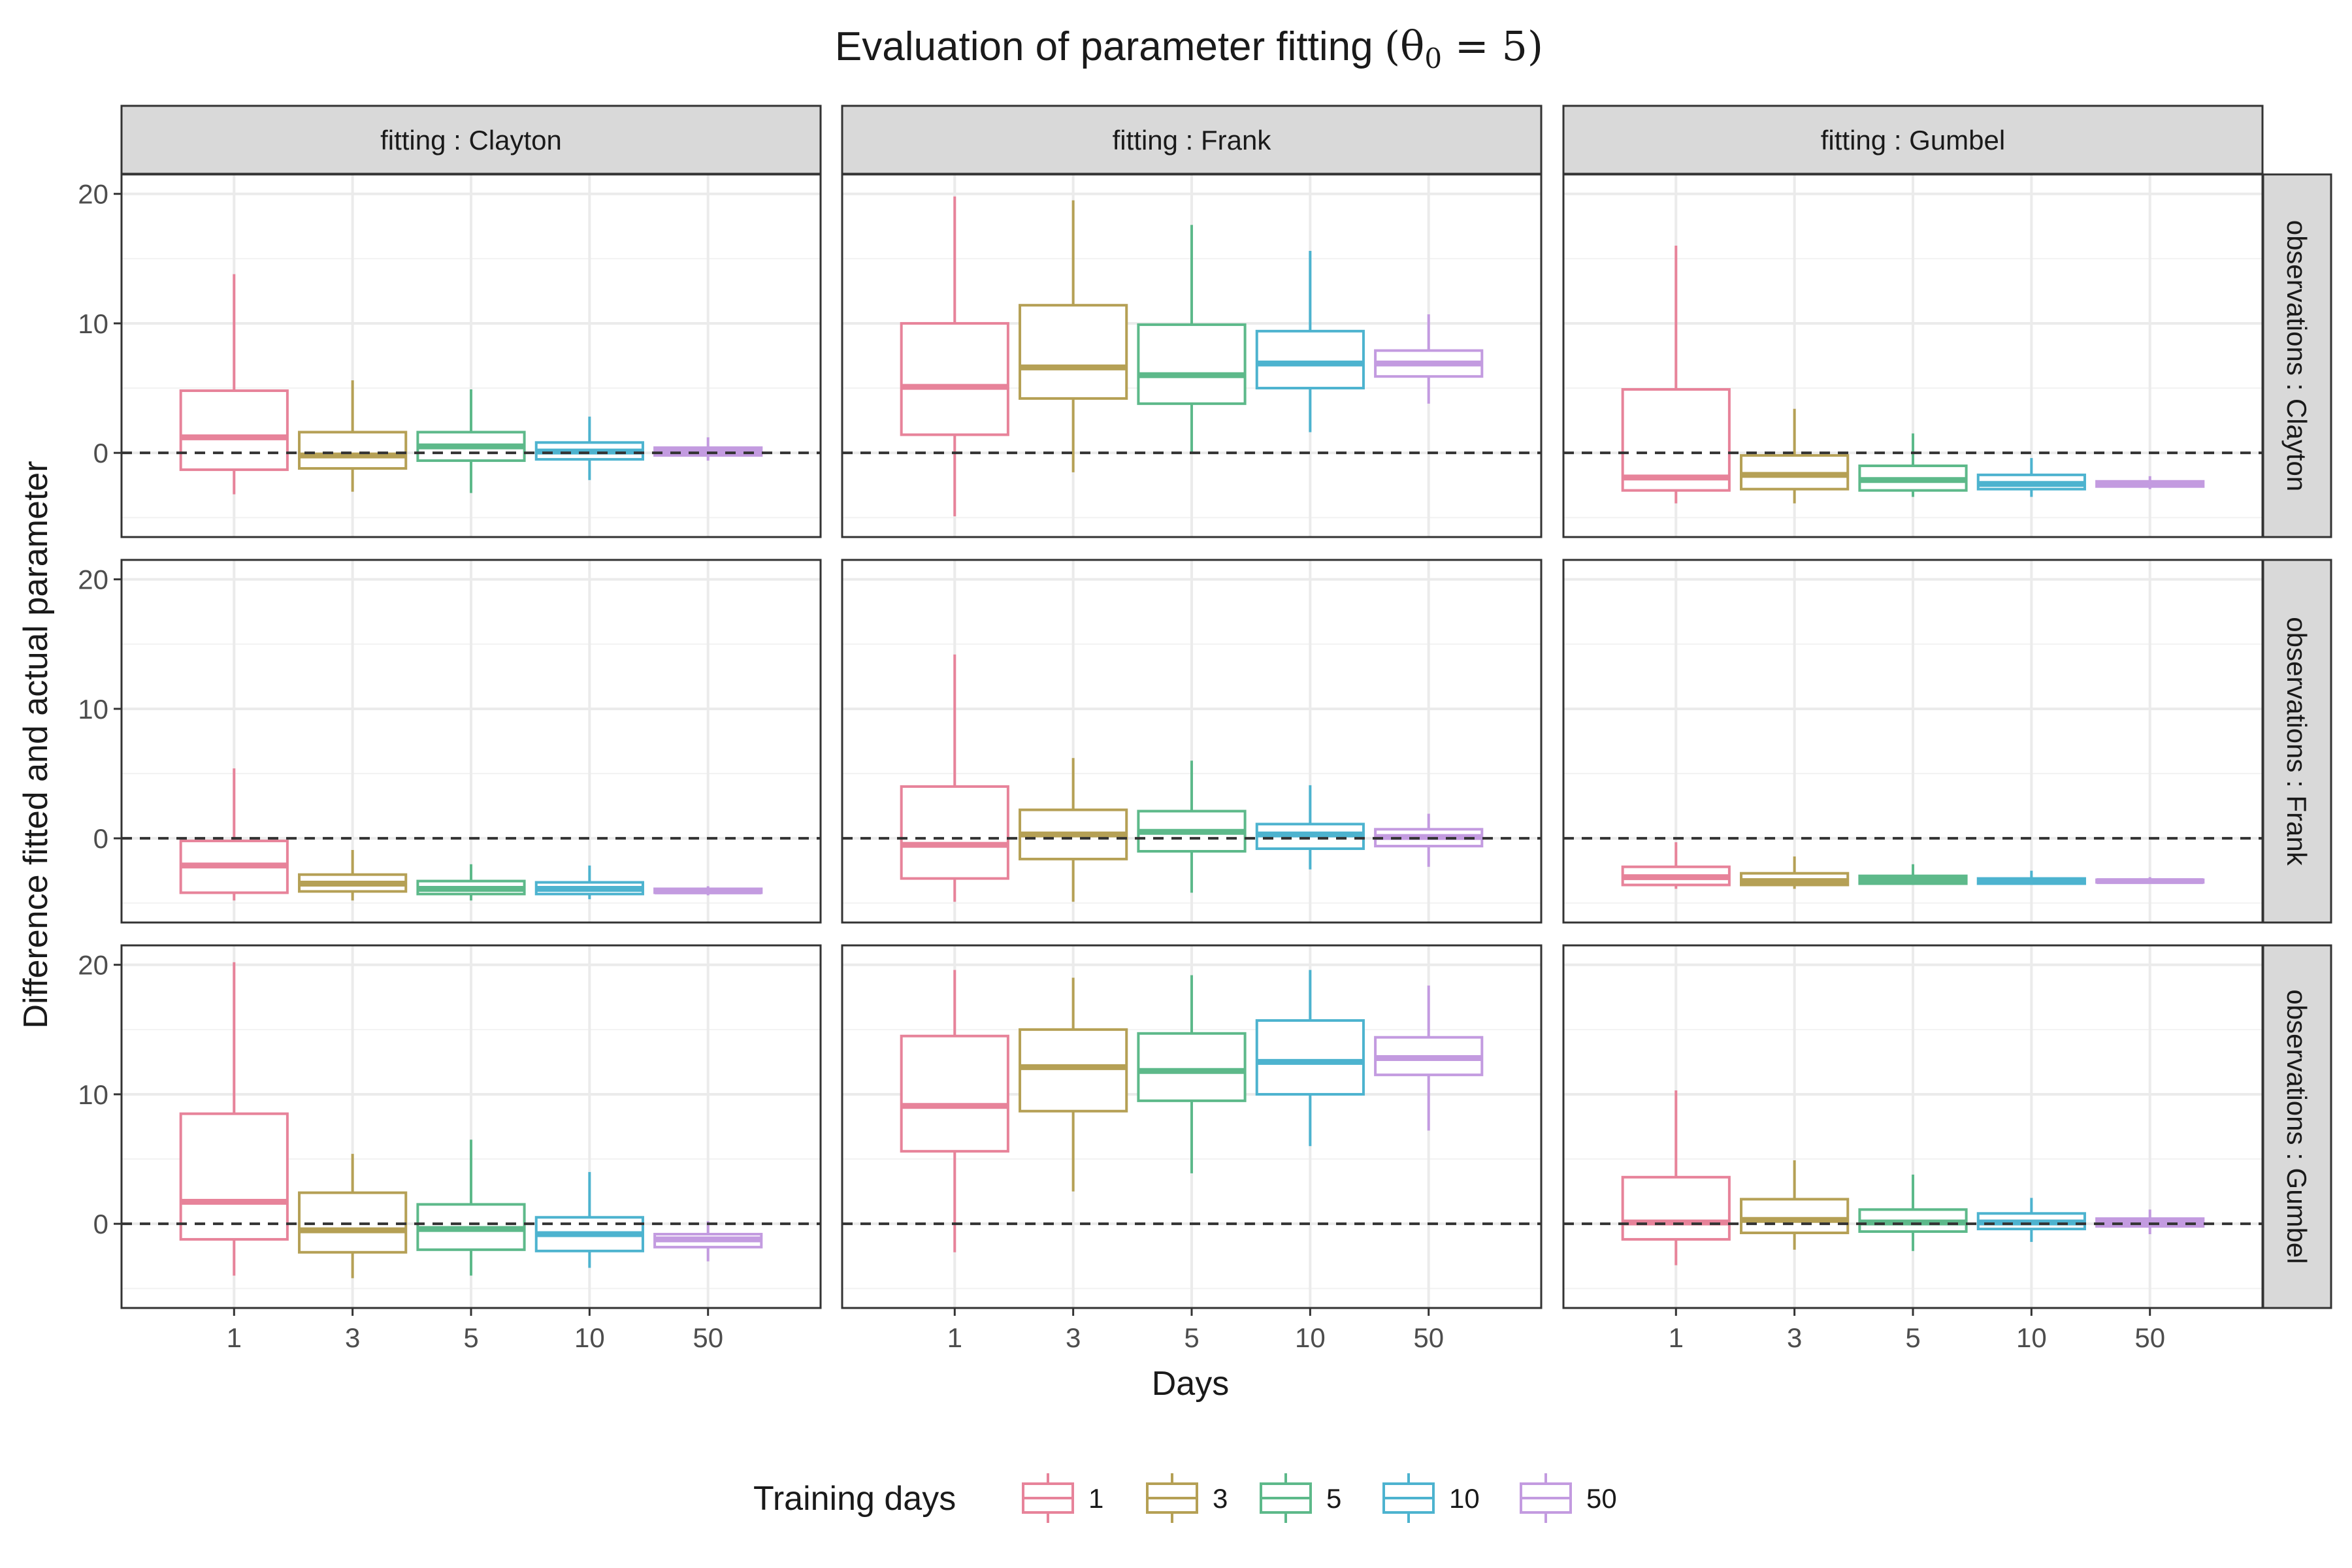 This screenshot has width=2352, height=1568. I want to click on row-strip-label: observations : Gumbel, so click(2296, 1126).